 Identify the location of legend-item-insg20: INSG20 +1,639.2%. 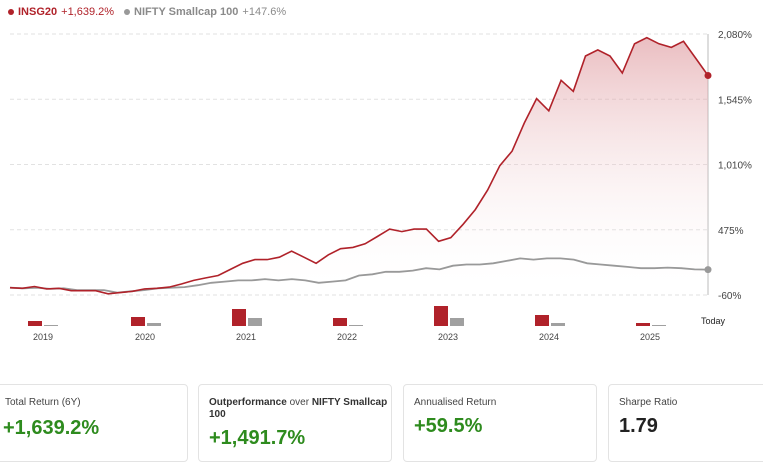
(61, 12).